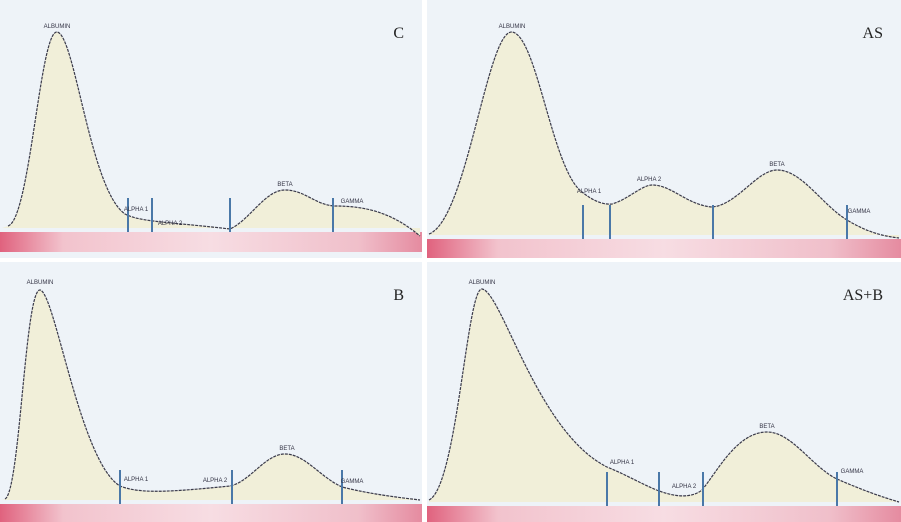 This screenshot has height=522, width=901. I want to click on panel-label: AS+B, so click(863, 295).